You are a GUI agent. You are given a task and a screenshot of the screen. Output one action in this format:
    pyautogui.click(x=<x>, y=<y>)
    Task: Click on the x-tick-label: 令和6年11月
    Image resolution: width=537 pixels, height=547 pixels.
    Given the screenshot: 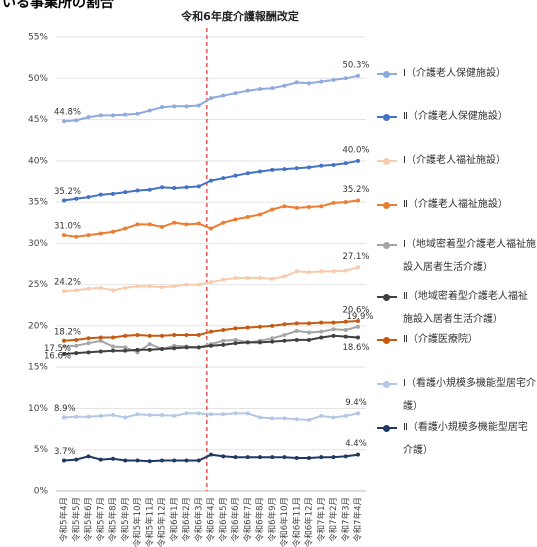 What is the action you would take?
    pyautogui.click(x=296, y=522)
    